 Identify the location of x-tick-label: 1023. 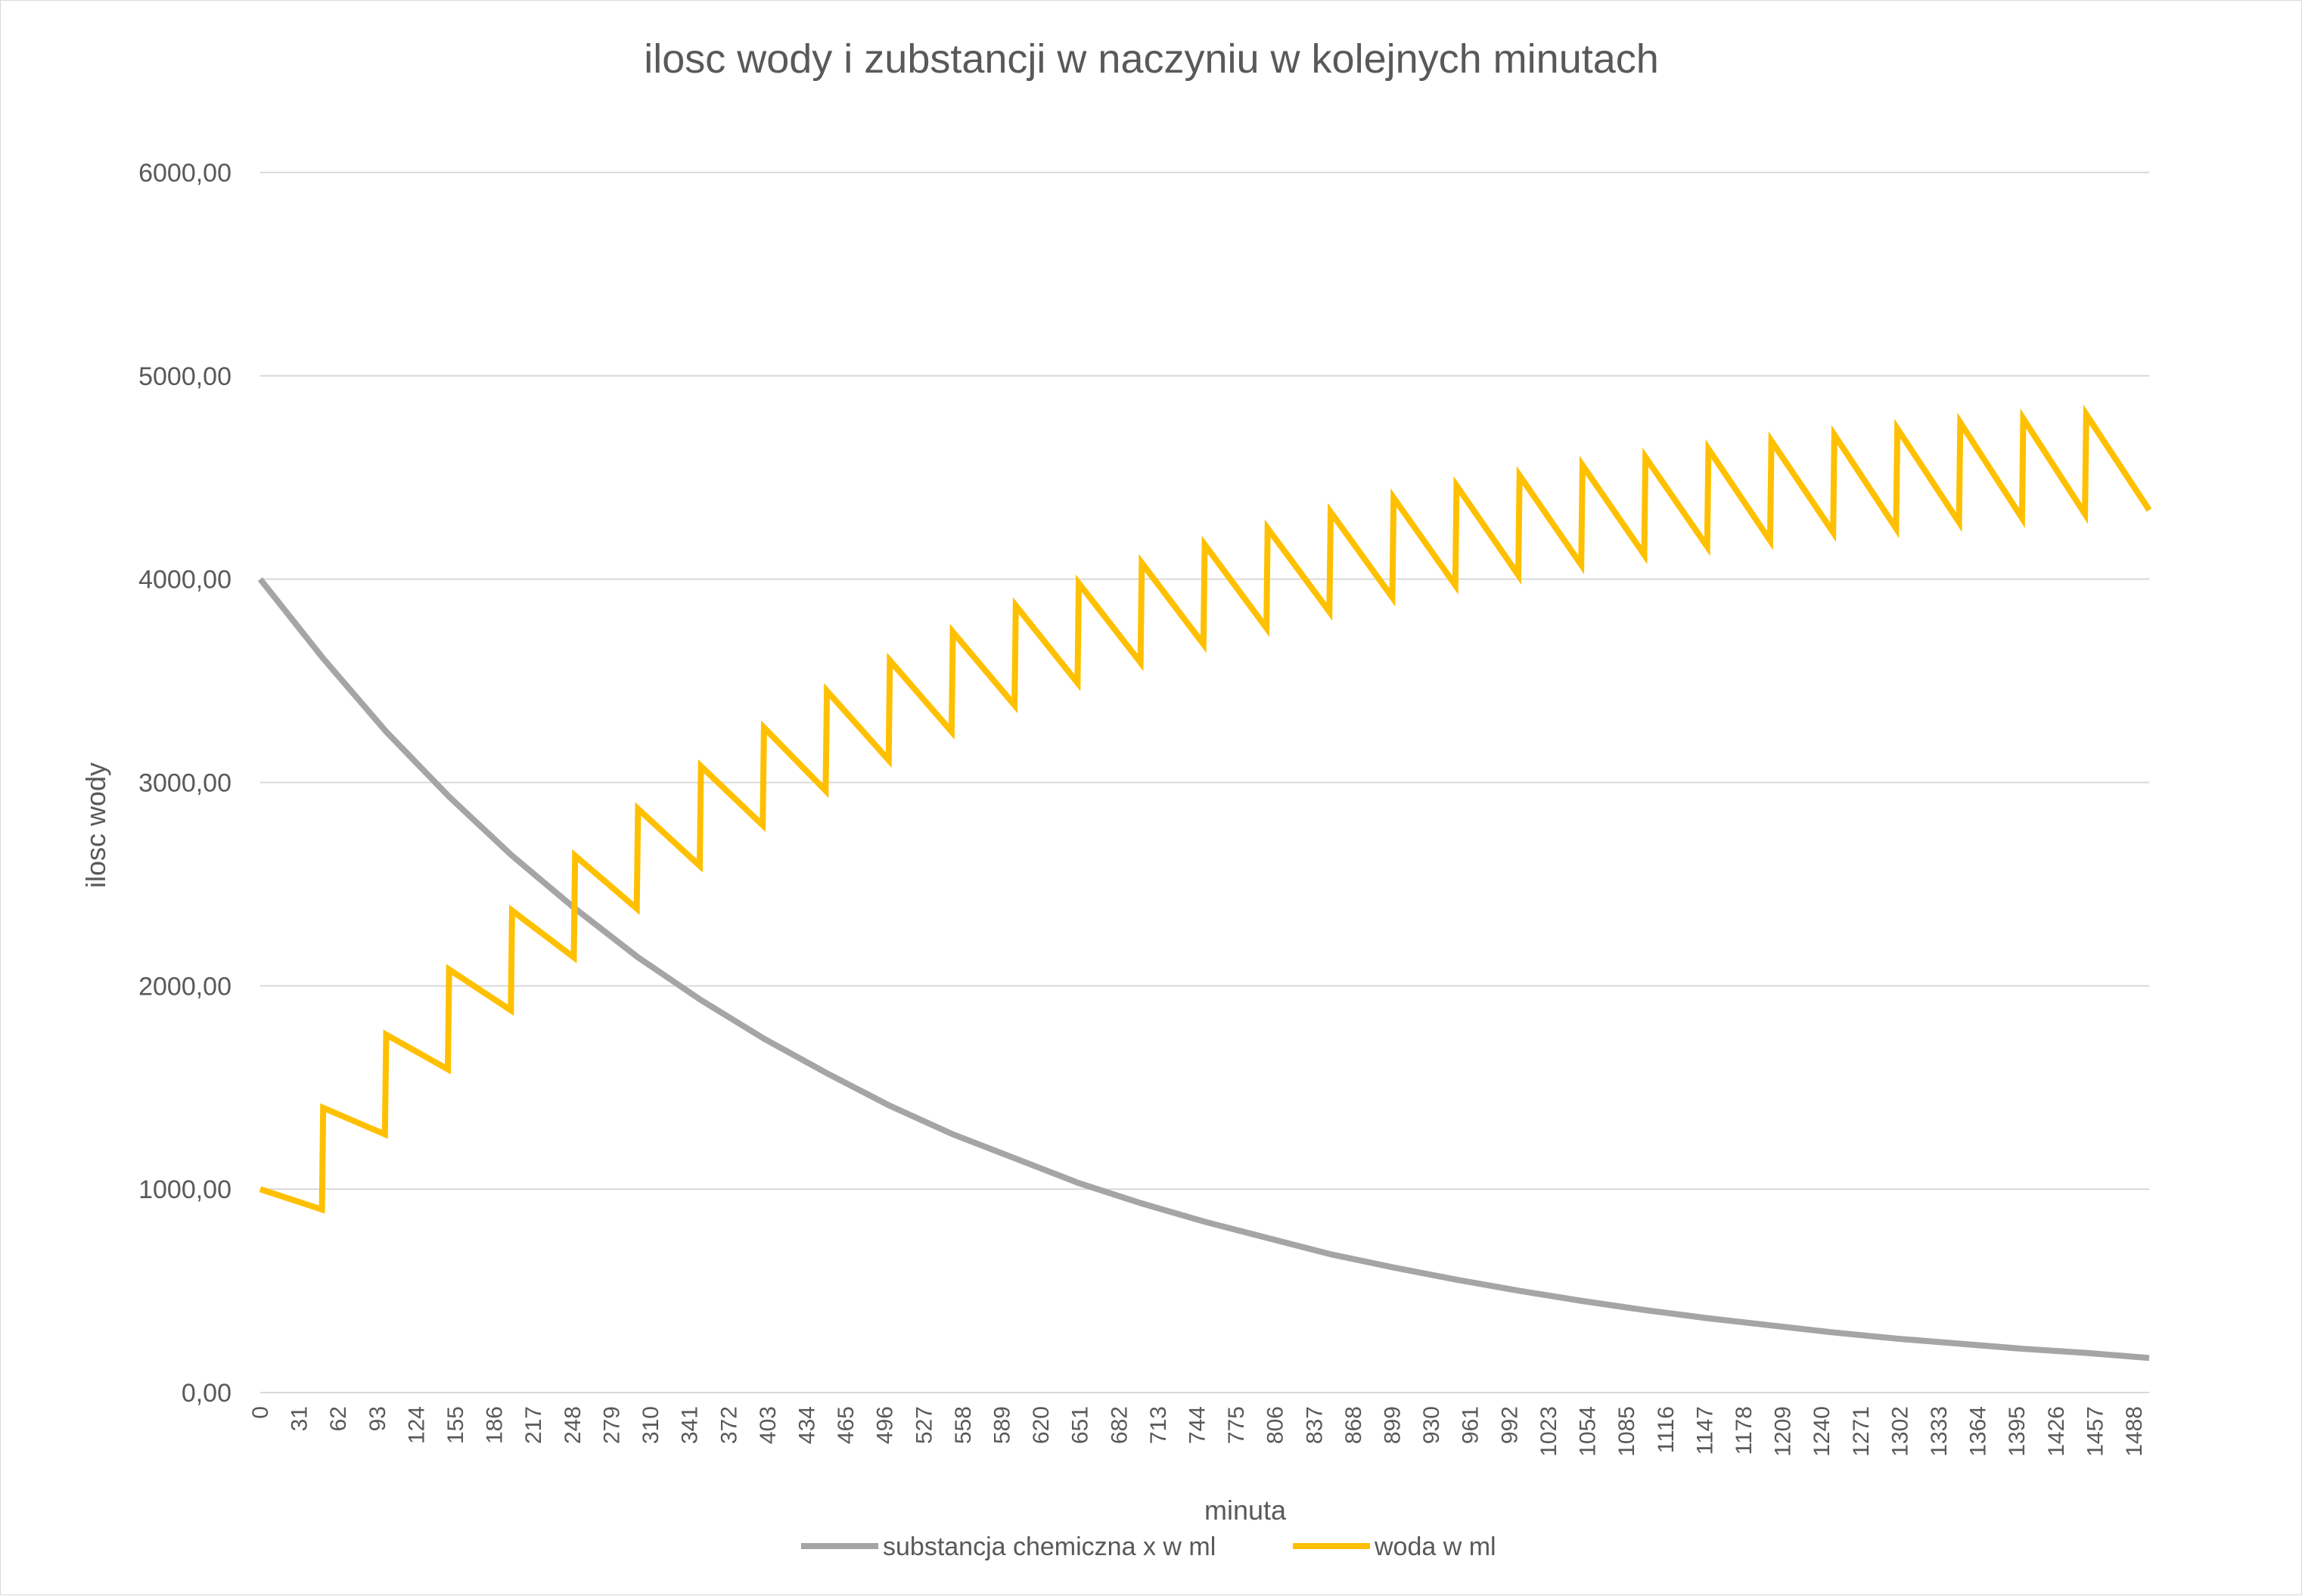
(1549, 1431).